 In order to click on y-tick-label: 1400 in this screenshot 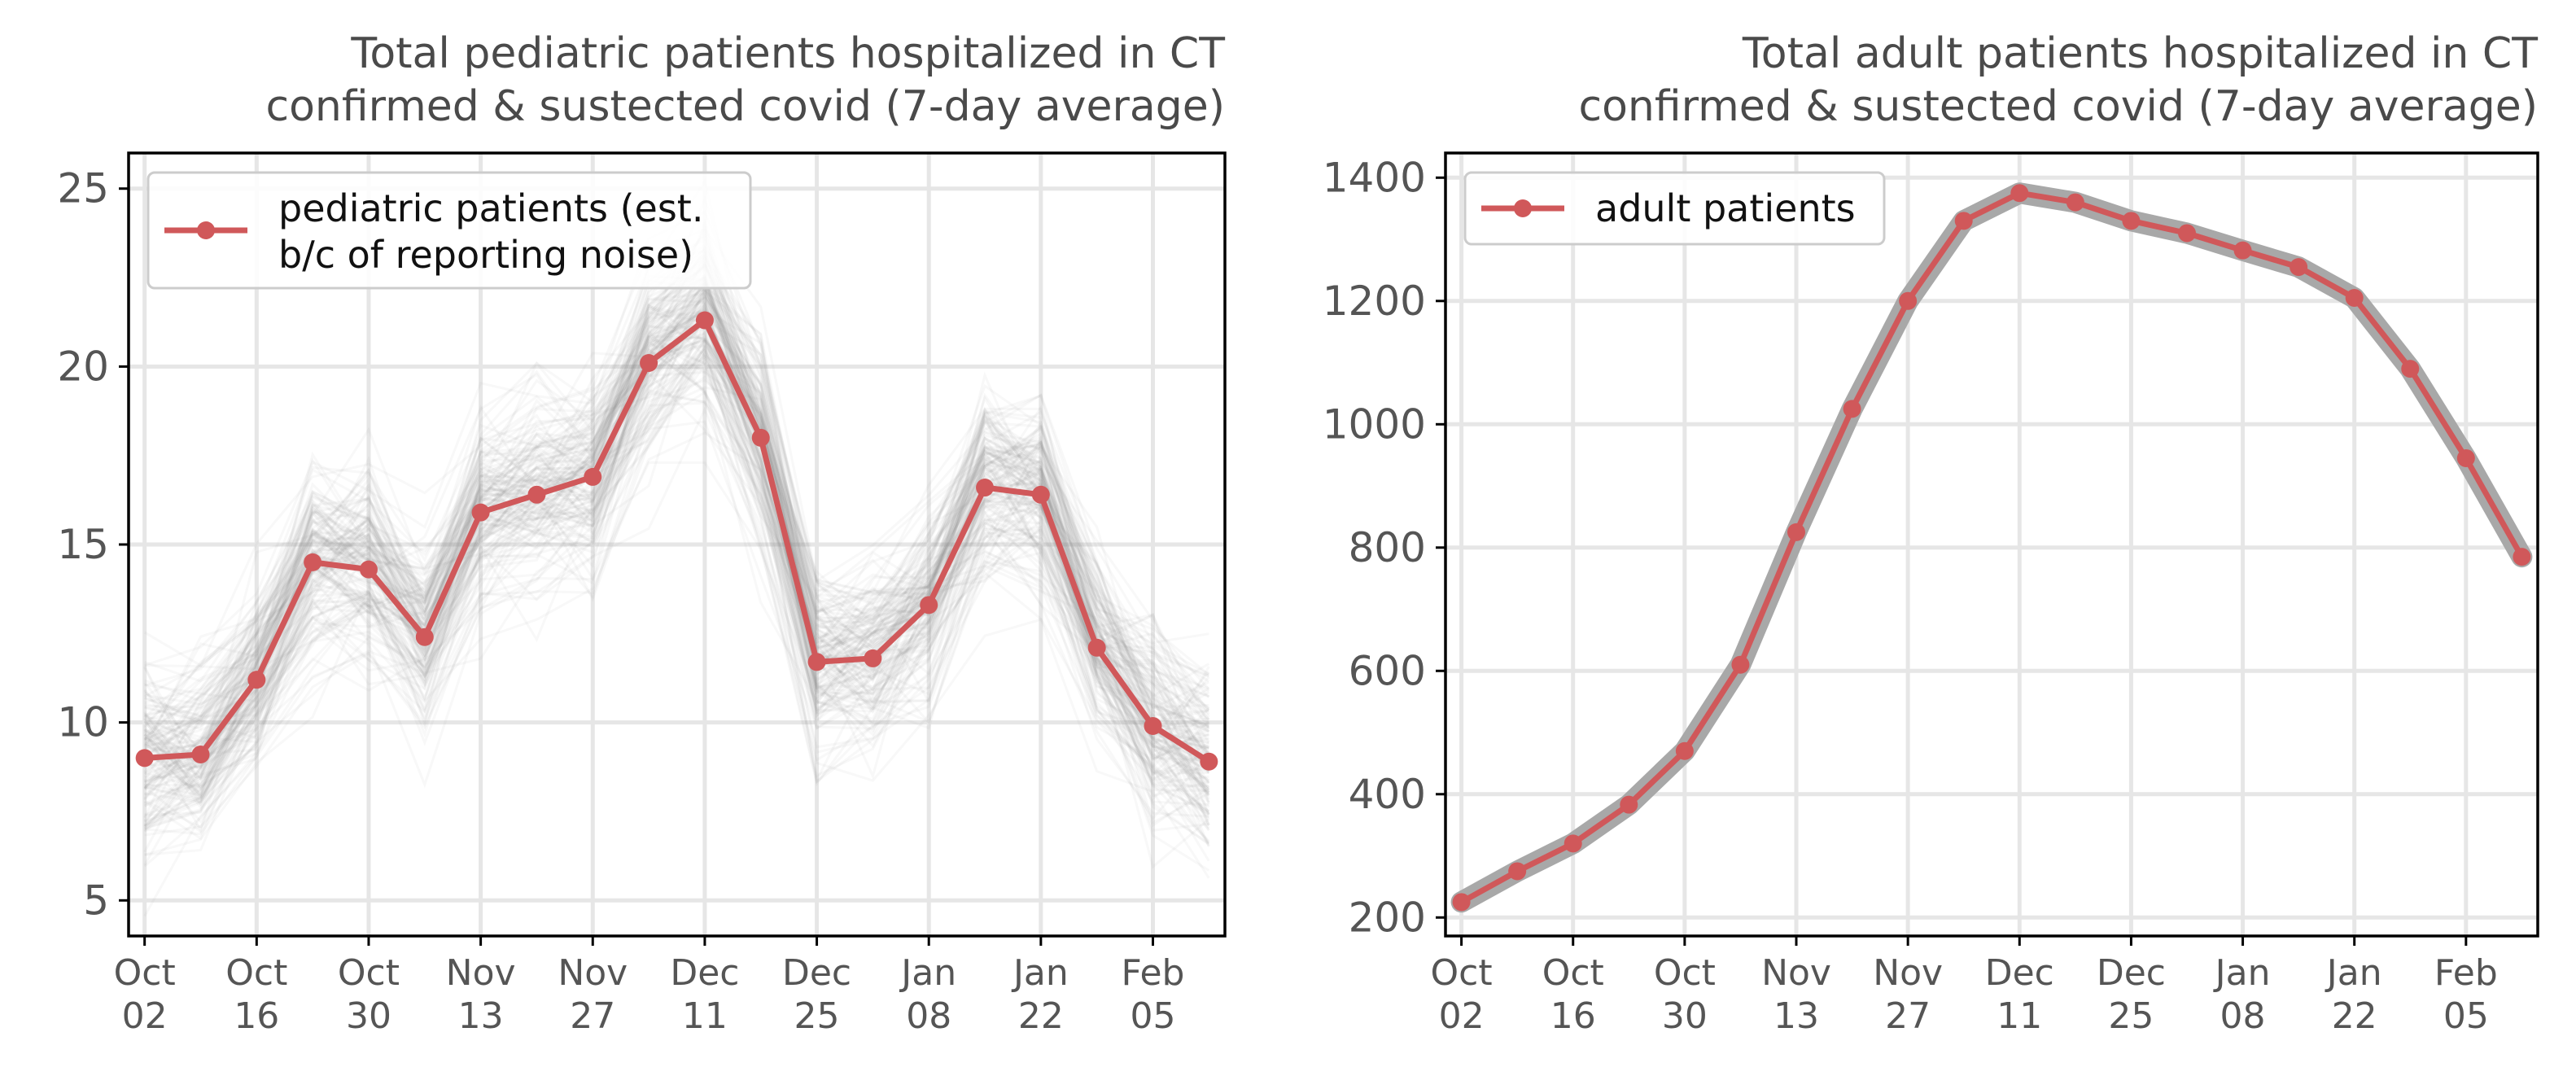, I will do `click(1374, 177)`.